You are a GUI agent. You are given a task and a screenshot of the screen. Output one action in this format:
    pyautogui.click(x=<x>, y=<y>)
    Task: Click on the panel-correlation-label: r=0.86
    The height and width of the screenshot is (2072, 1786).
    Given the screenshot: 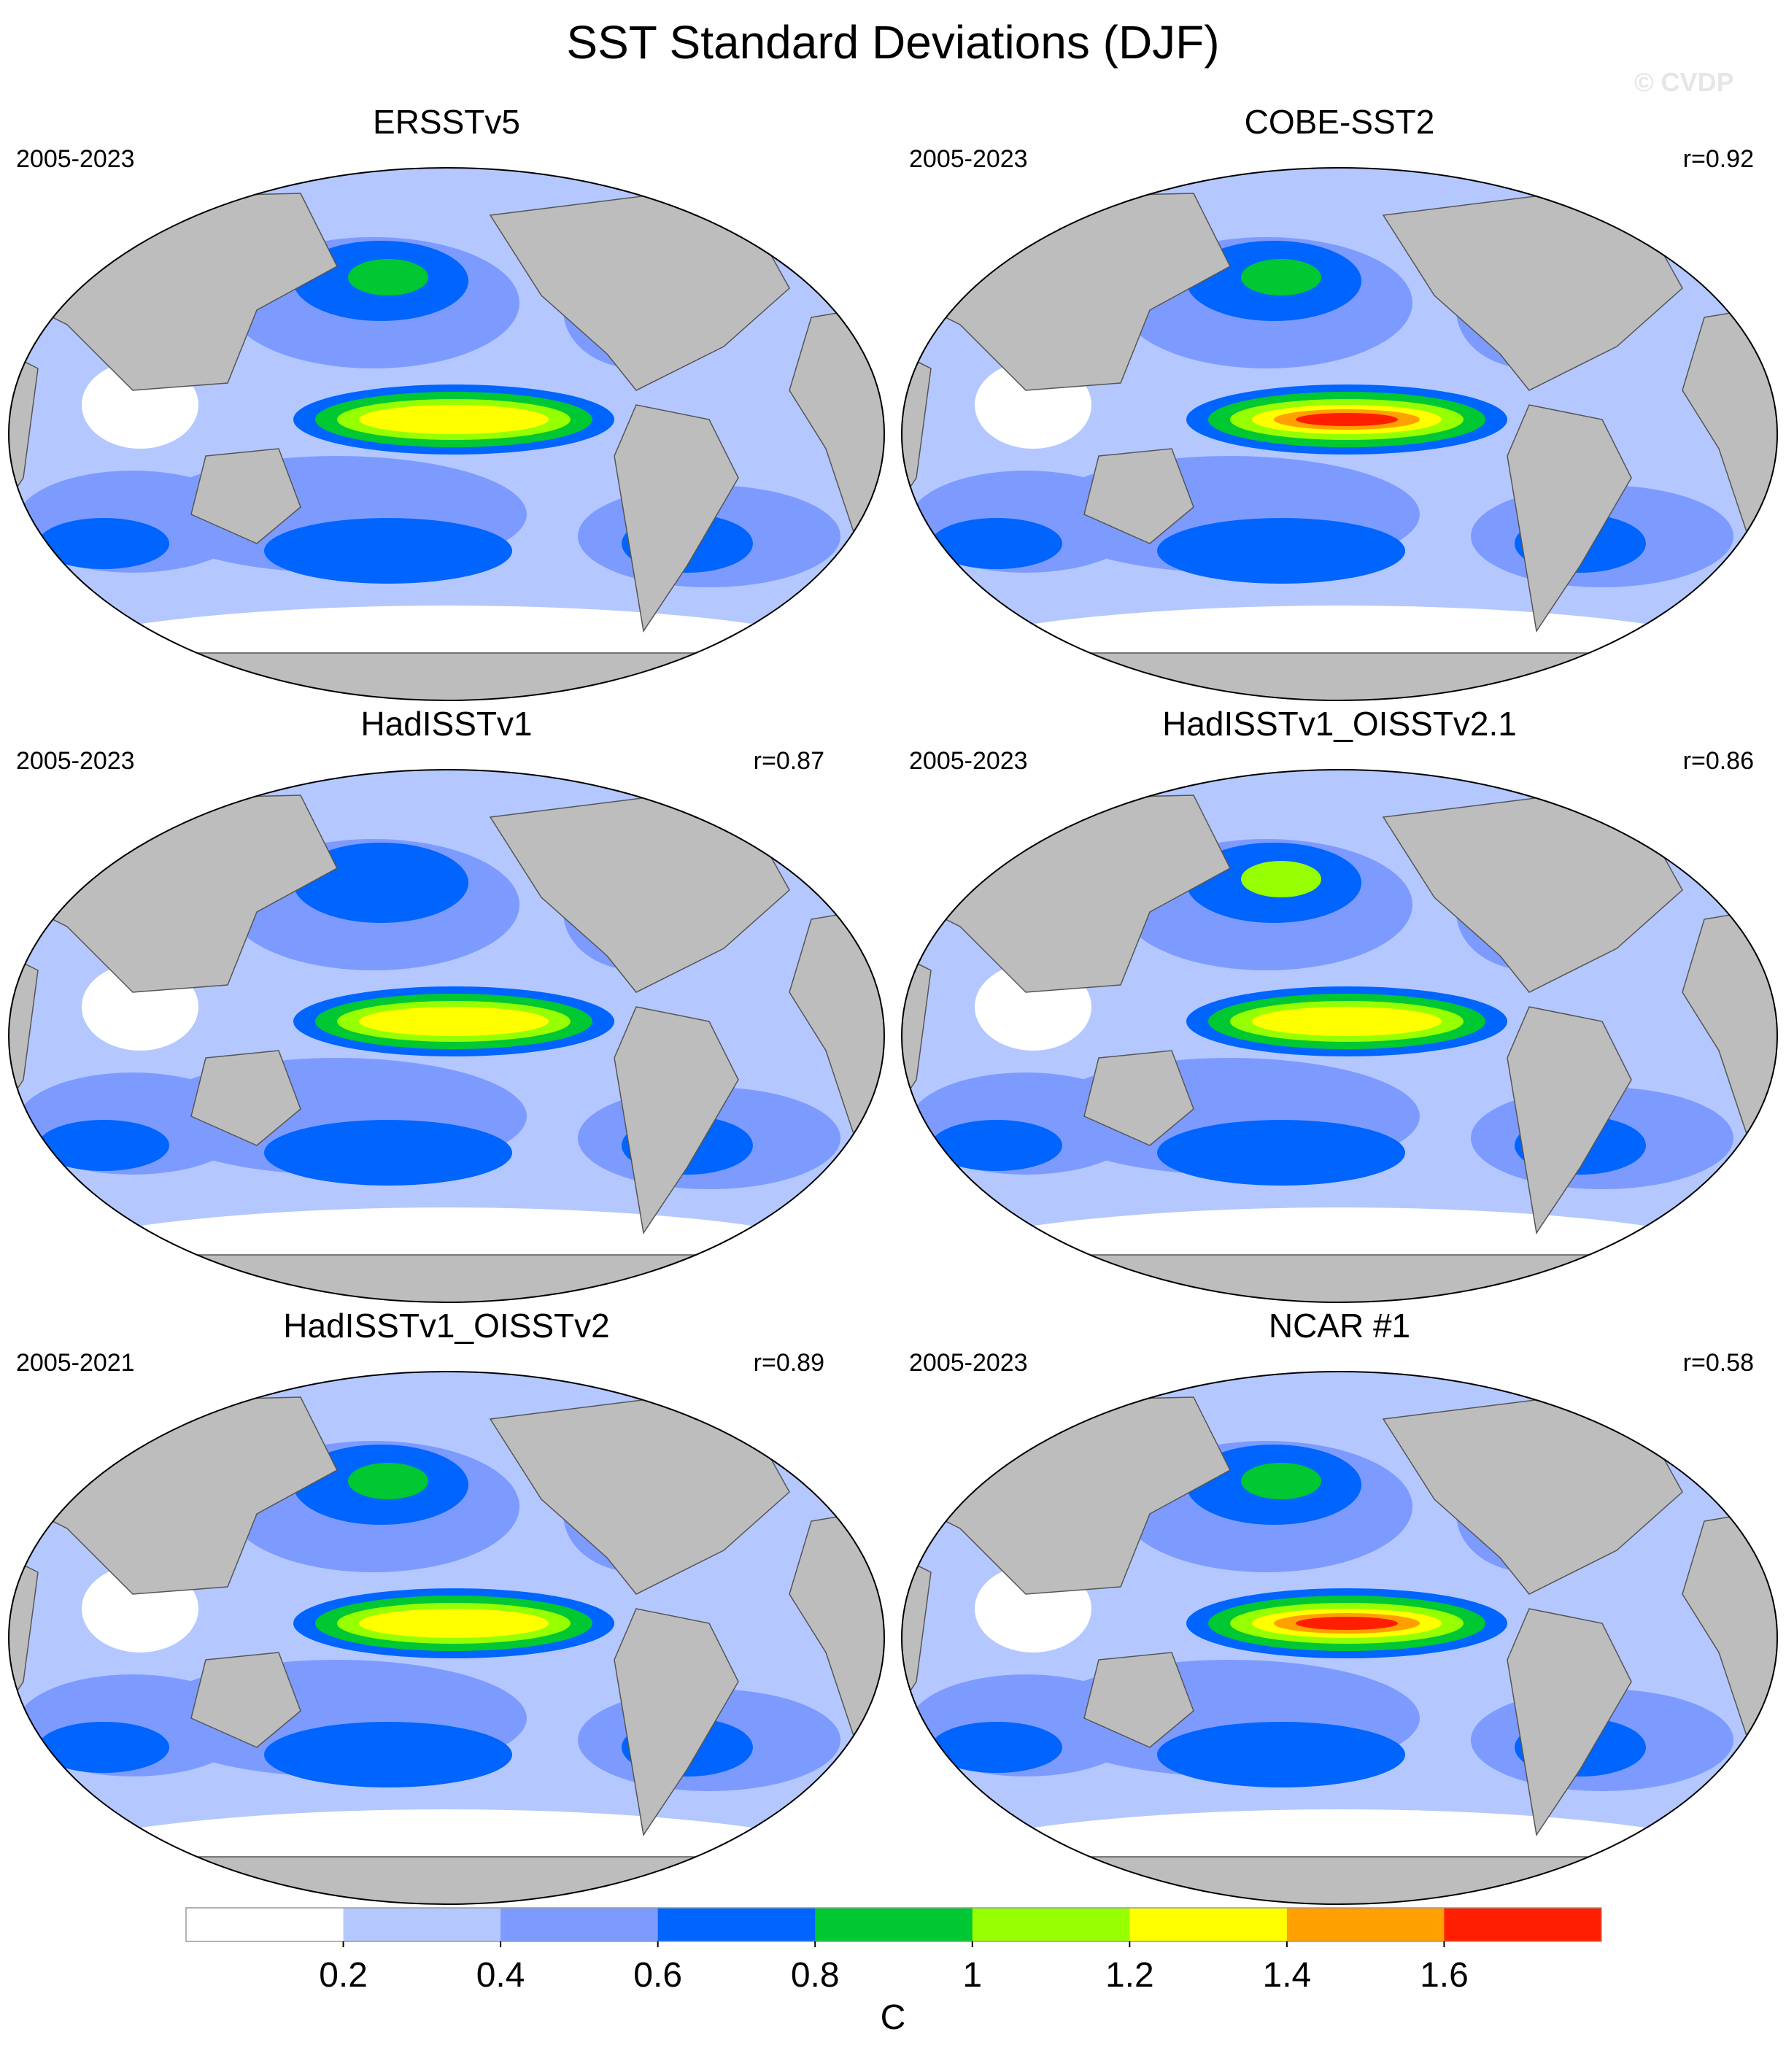 What is the action you would take?
    pyautogui.click(x=1718, y=761)
    